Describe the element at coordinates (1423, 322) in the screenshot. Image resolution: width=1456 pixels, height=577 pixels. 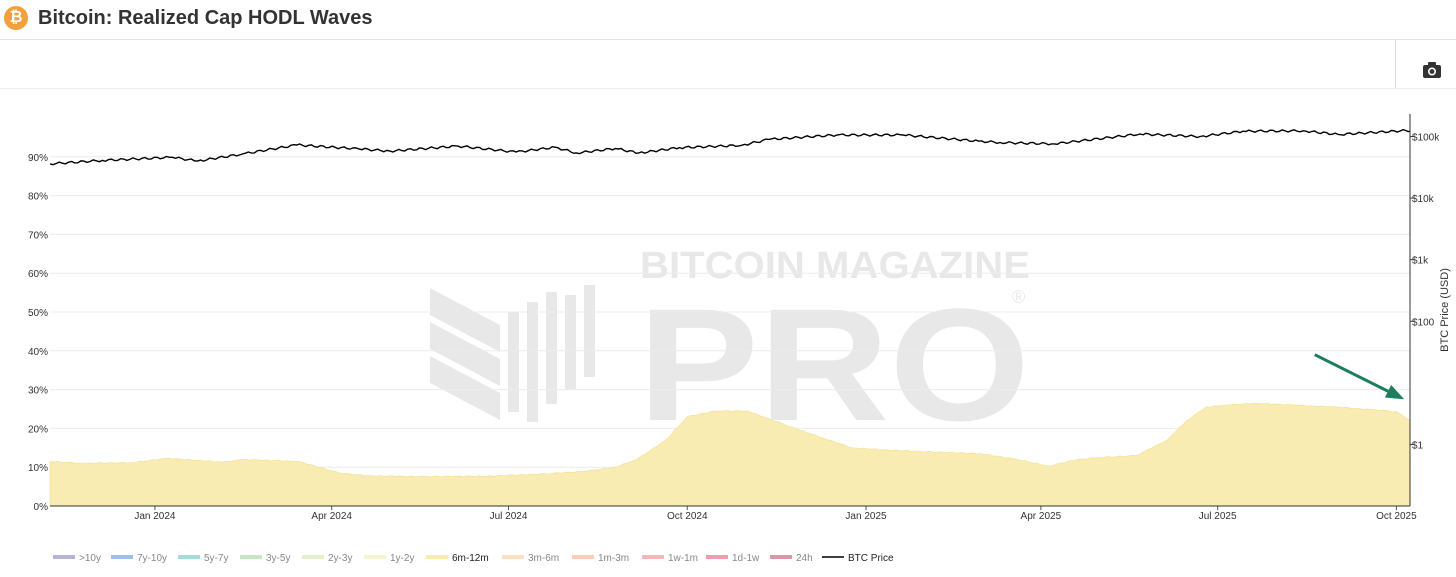
I see `y2-tick-label: $100` at that location.